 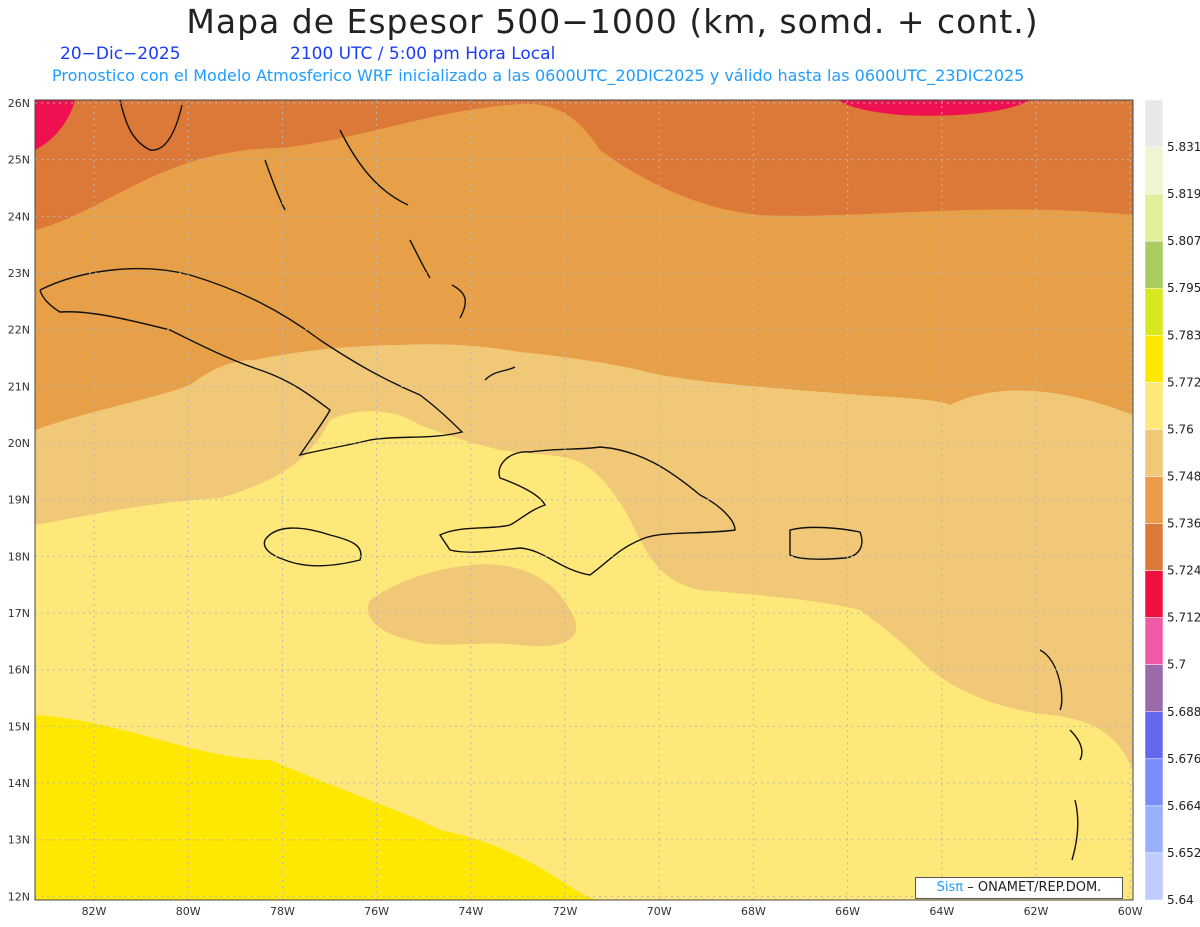 I want to click on lon-label: 70W, so click(x=659, y=911).